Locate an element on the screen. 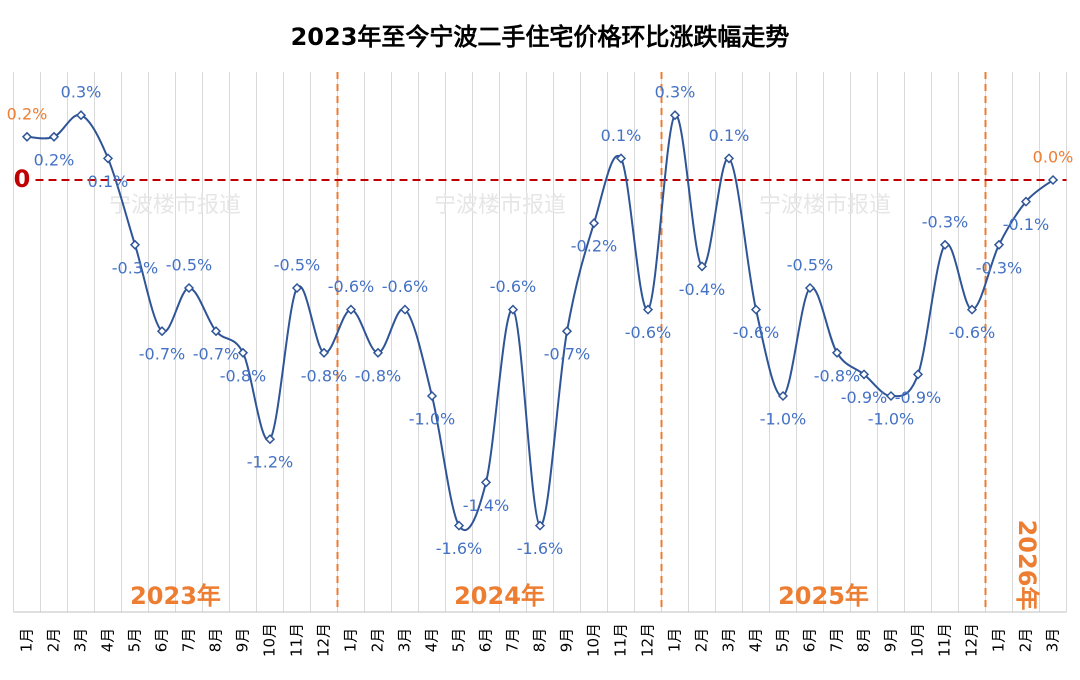 Image resolution: width=1080 pixels, height=680 pixels. x-tick-label: 7月 is located at coordinates (189, 640).